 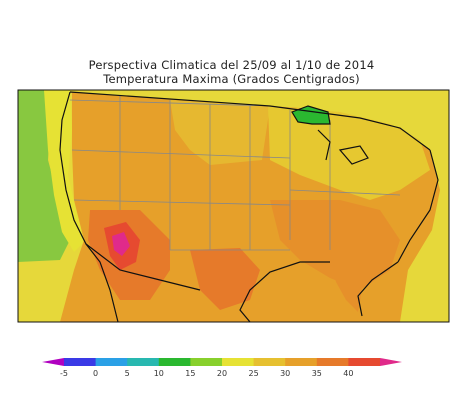 I want to click on northern-plains-zone, so click(x=220, y=132).